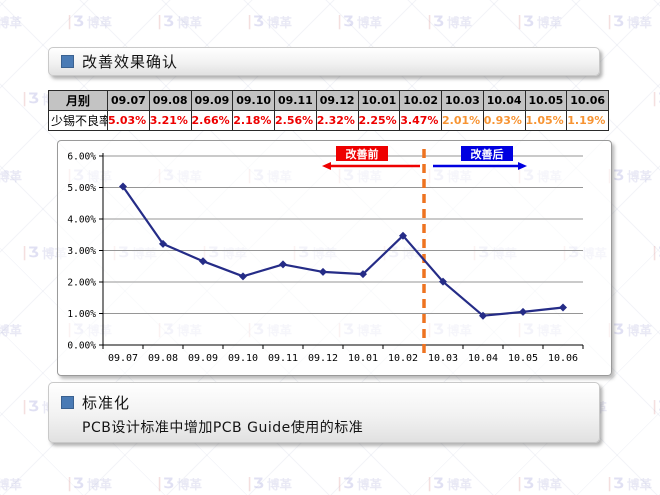 The height and width of the screenshot is (495, 660). What do you see at coordinates (130, 62) in the screenshot?
I see `page-title: 改善效果确认` at bounding box center [130, 62].